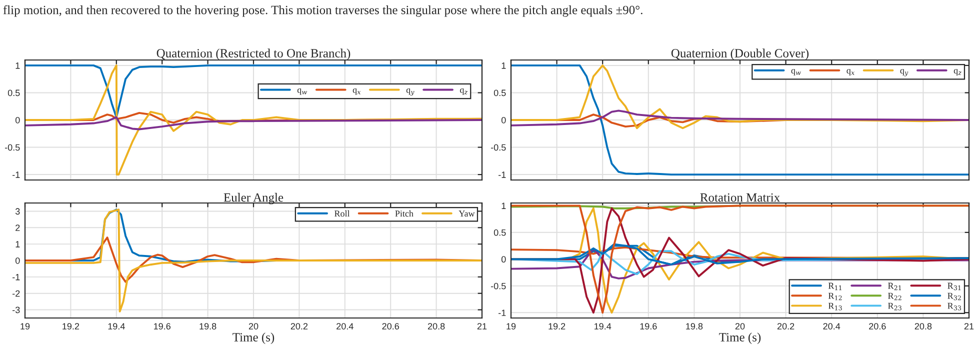  What do you see at coordinates (404, 213) in the screenshot?
I see `legend-label: Pitch` at bounding box center [404, 213].